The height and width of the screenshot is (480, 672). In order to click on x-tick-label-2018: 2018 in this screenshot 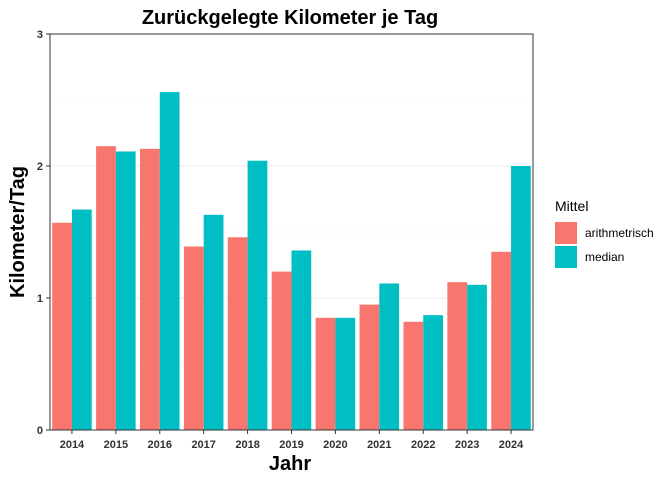, I will do `click(247, 445)`.